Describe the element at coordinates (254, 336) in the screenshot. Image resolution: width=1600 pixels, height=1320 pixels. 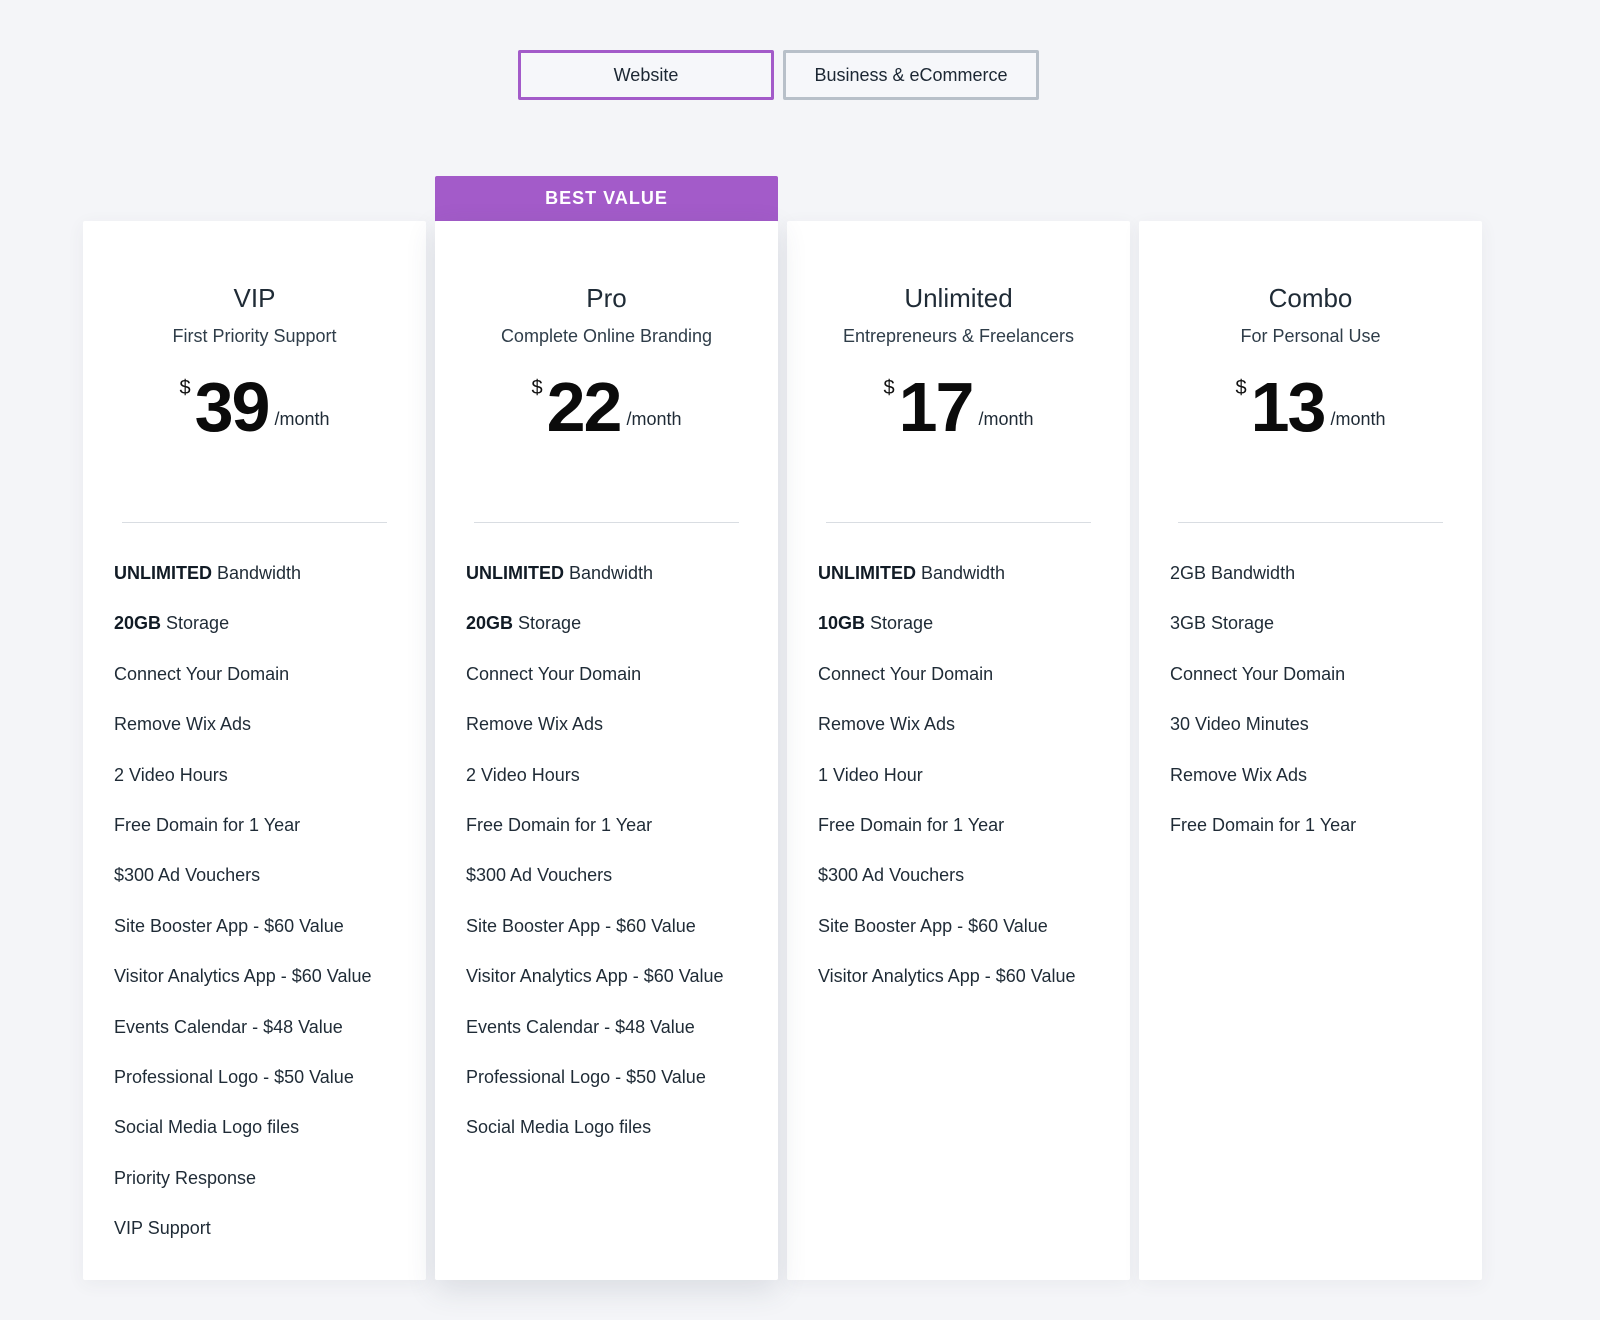
I see `plan-subtitle: First Priority Support` at that location.